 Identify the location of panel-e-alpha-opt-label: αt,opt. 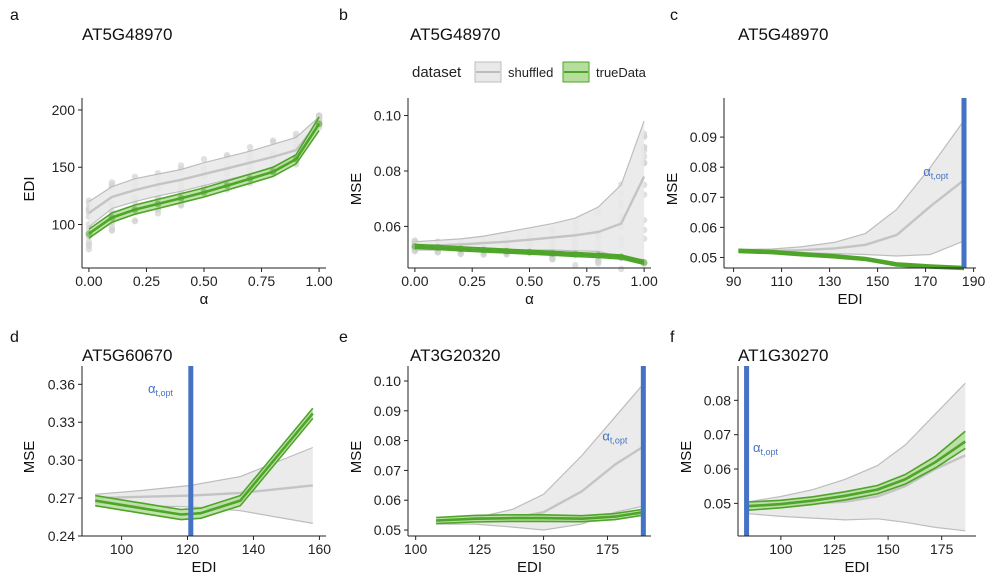
(615, 437).